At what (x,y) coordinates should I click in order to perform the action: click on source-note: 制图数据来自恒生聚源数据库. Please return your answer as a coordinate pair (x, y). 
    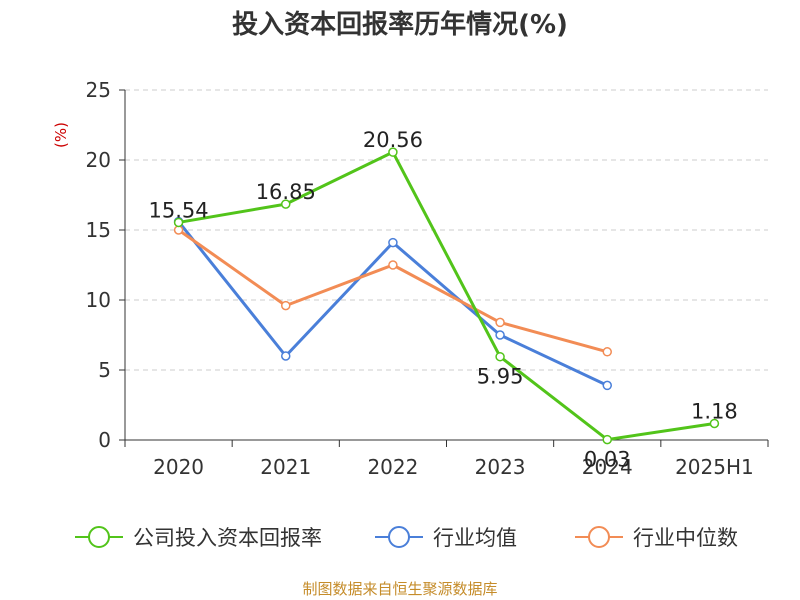
    Looking at the image, I should click on (400, 589).